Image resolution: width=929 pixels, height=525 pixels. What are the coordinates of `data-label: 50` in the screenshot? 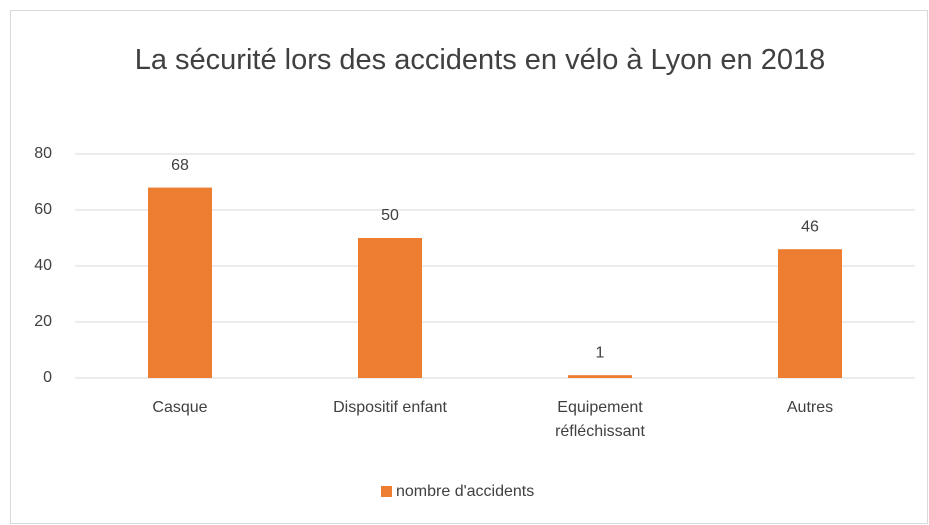 It's located at (390, 215).